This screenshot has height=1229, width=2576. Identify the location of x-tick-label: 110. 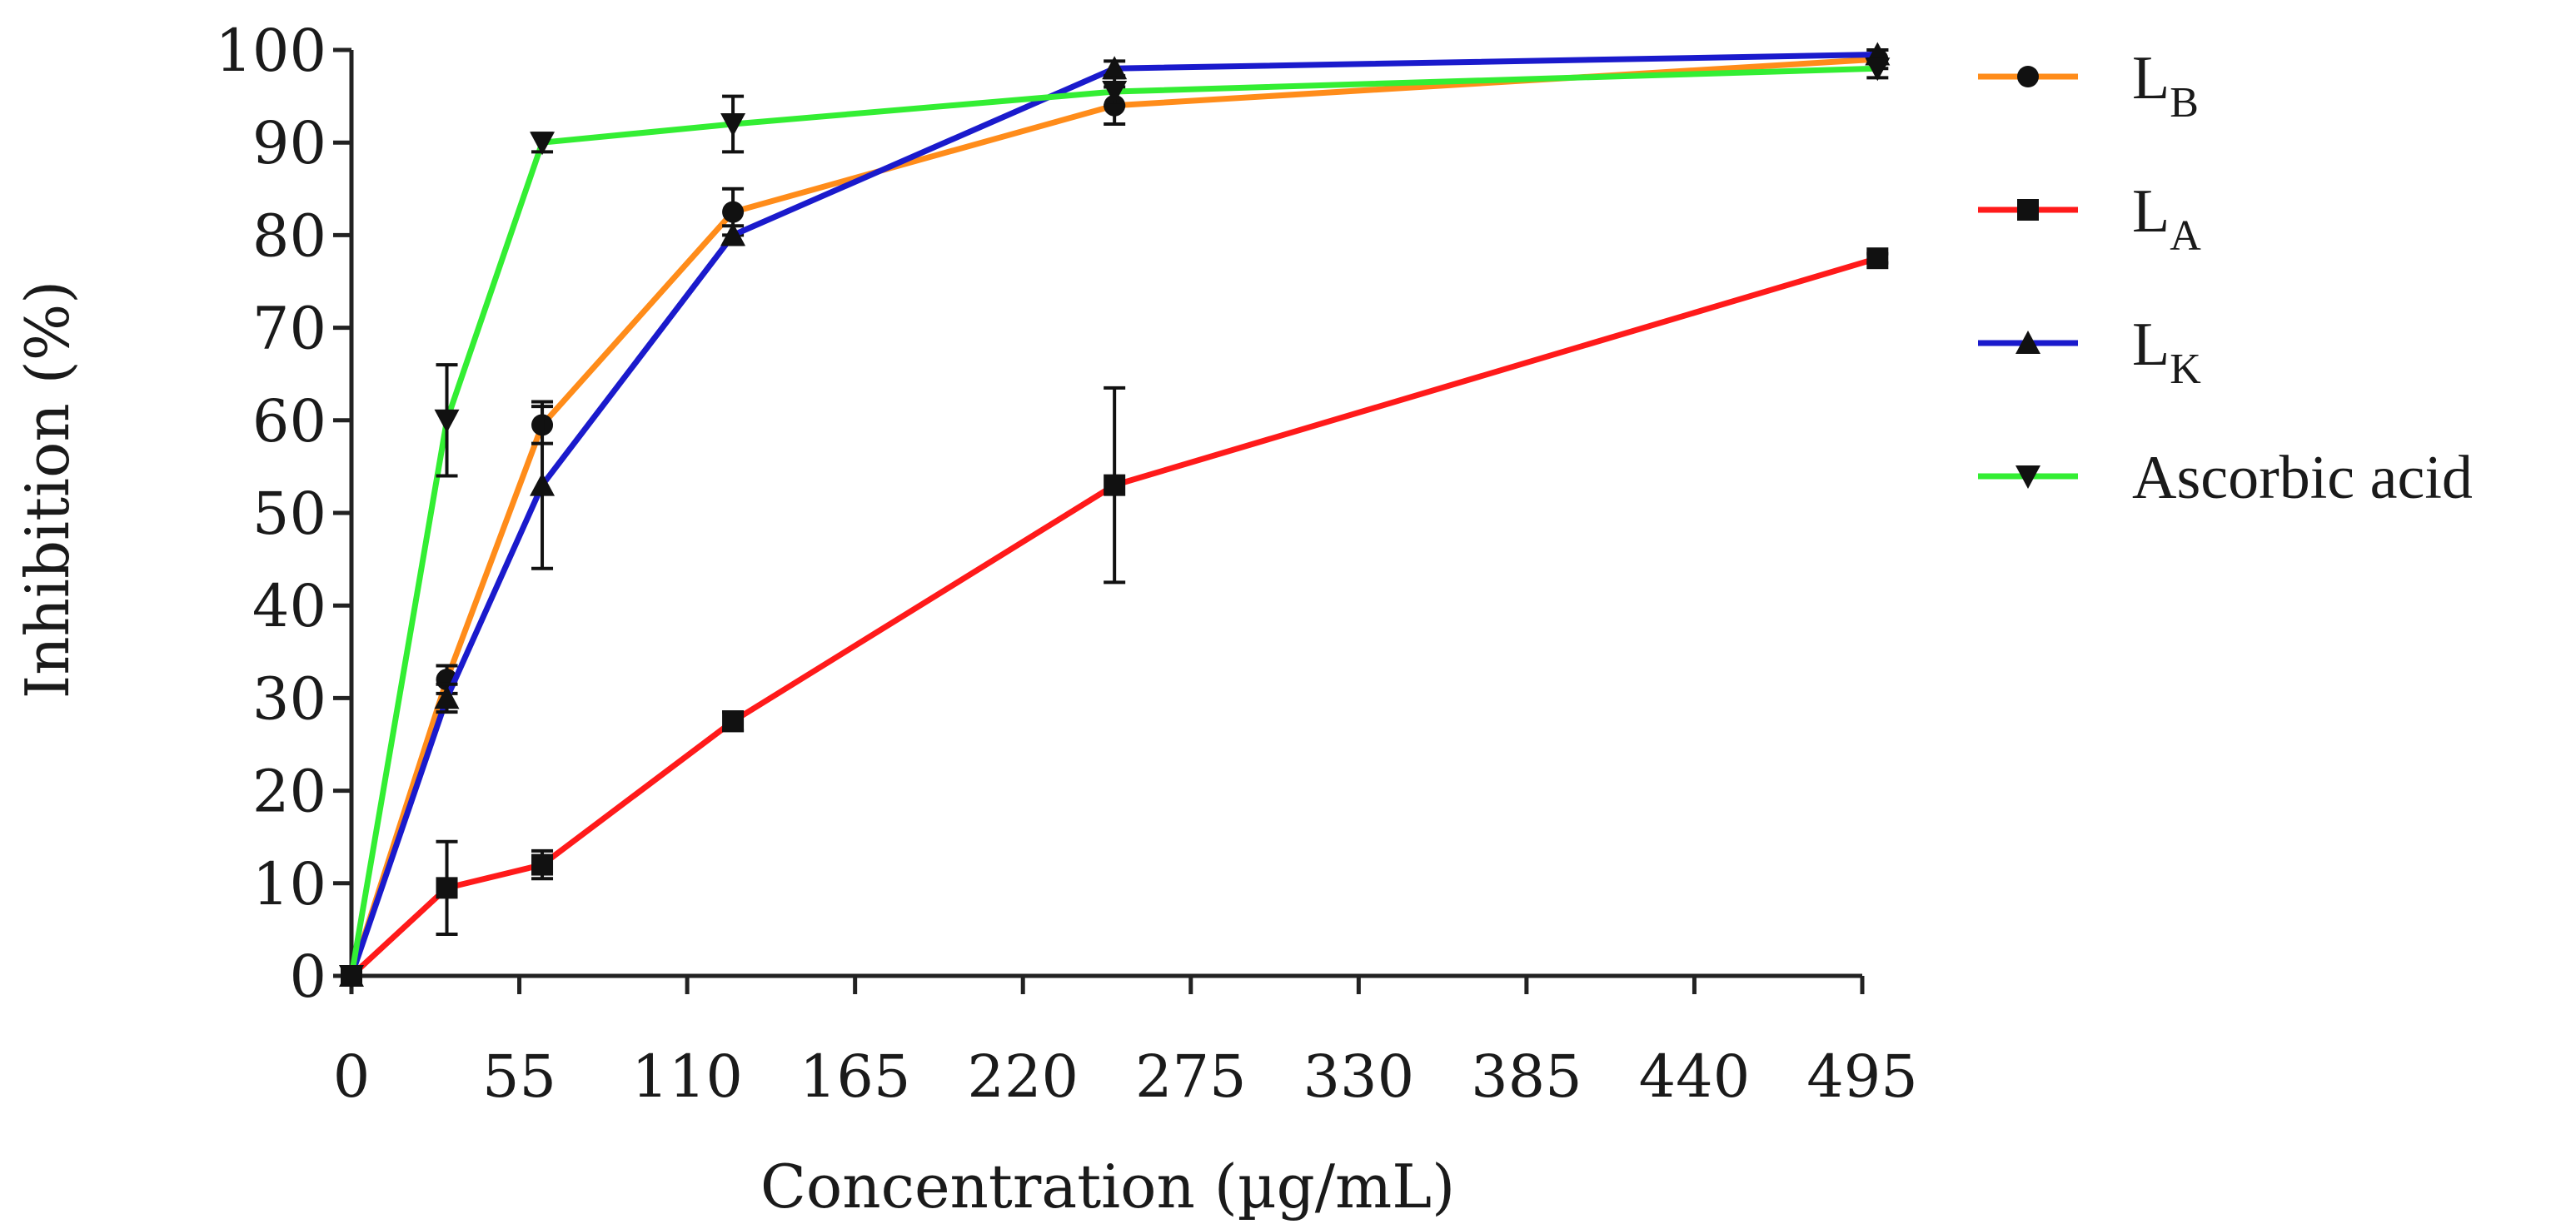
(687, 1076).